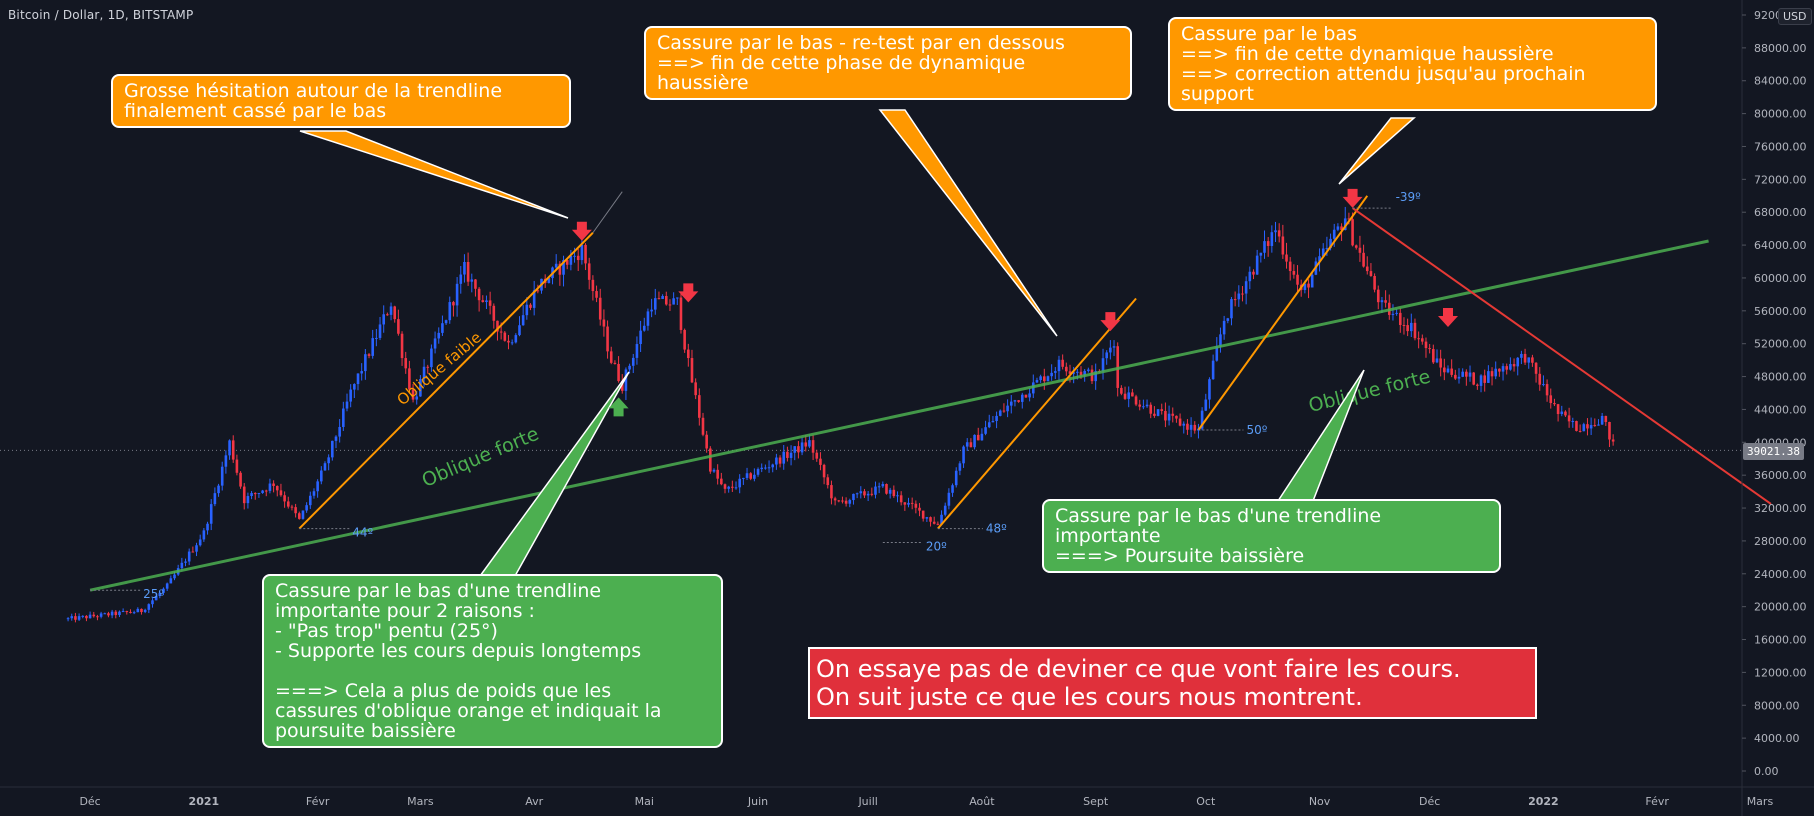 This screenshot has height=816, width=1814. Describe the element at coordinates (968, 223) in the screenshot. I see `pointer-retest` at that location.